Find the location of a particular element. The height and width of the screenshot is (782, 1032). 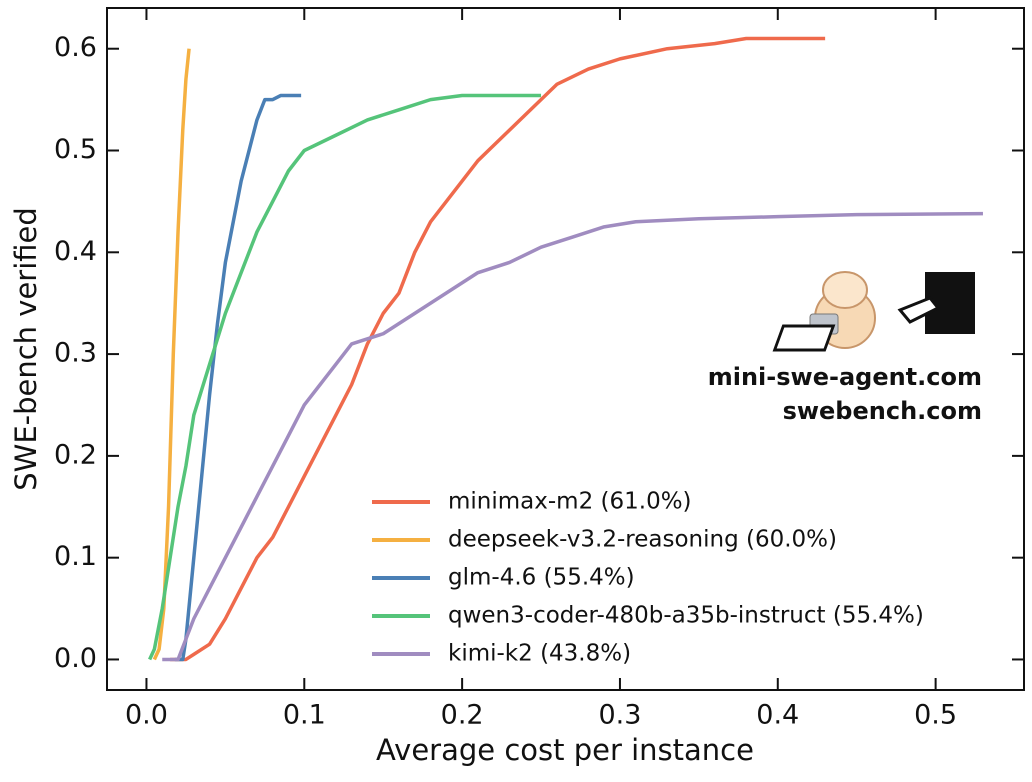

legend-label: kimi-k2 (43.8%) is located at coordinates (539, 654).